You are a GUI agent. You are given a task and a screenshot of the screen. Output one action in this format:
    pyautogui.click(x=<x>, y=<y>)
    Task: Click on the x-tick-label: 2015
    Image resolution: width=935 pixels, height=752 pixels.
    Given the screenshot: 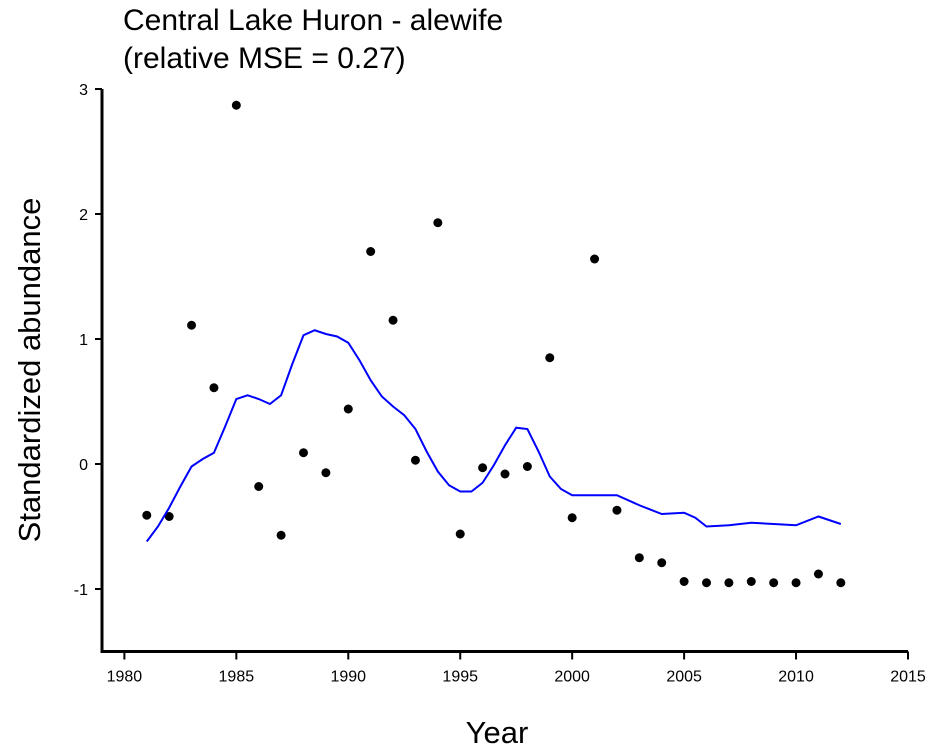 What is the action you would take?
    pyautogui.click(x=908, y=677)
    